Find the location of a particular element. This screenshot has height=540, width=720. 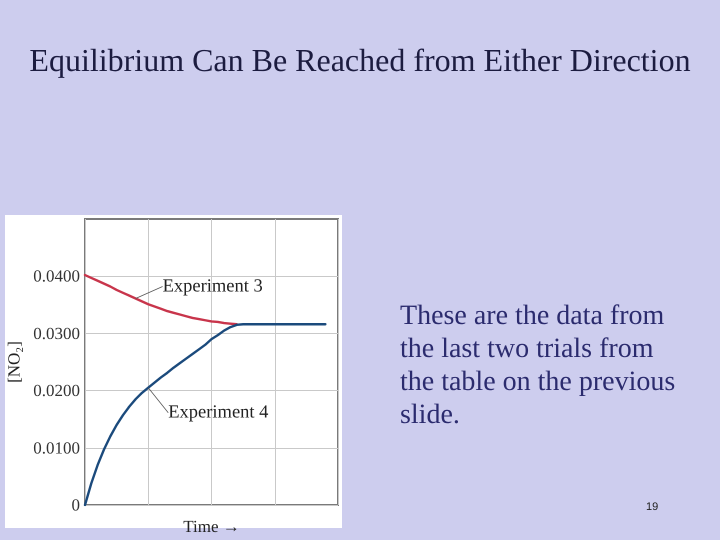

y-tick-label: 0.0400 is located at coordinates (56, 276).